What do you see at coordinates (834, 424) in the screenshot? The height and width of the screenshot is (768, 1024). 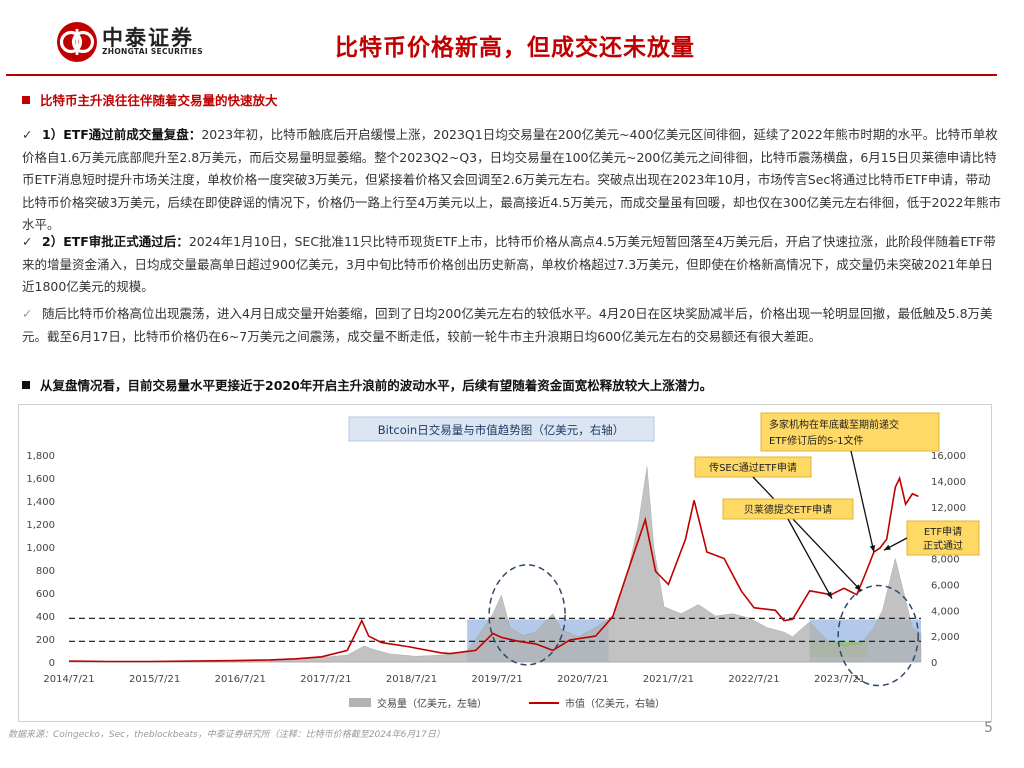 I see `callout-s1-filing-line1: 多家机构在年底截至期前递交` at bounding box center [834, 424].